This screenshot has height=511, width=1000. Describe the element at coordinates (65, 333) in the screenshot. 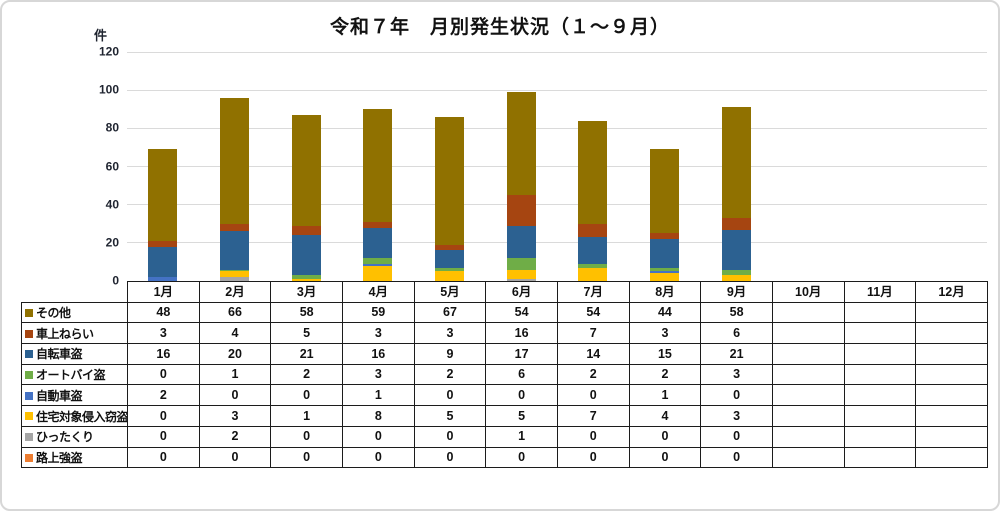

I see `series-name: 車上ねらい` at that location.